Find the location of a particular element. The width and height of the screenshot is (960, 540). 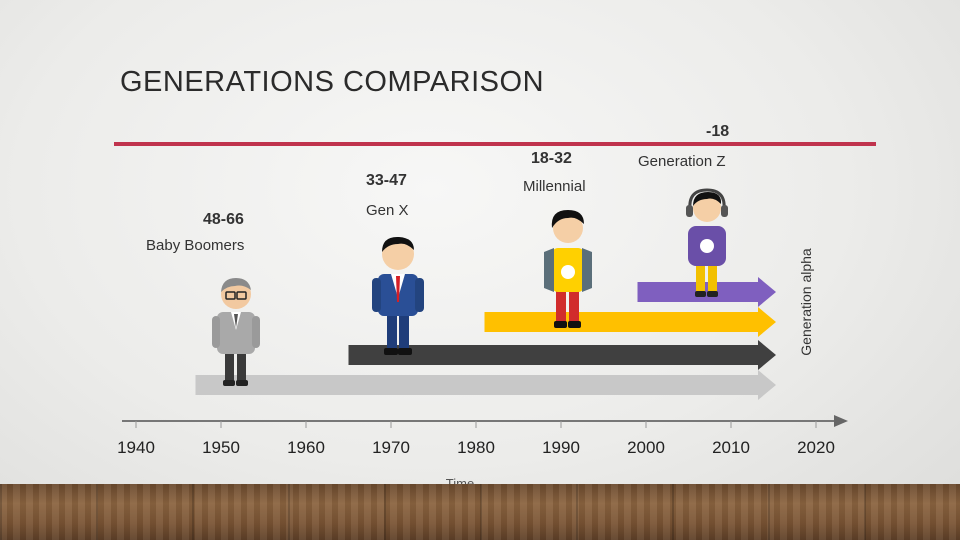

year-label: 1990 is located at coordinates (561, 447).